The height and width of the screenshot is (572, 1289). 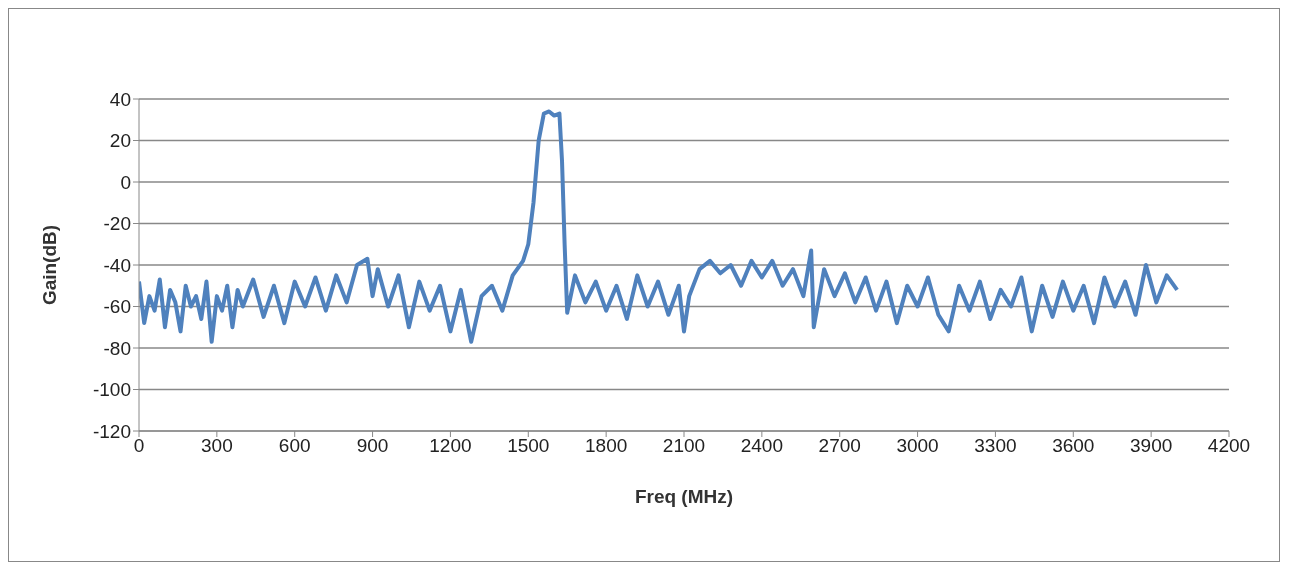 I want to click on y-tick-label: -120, so click(x=111, y=431).